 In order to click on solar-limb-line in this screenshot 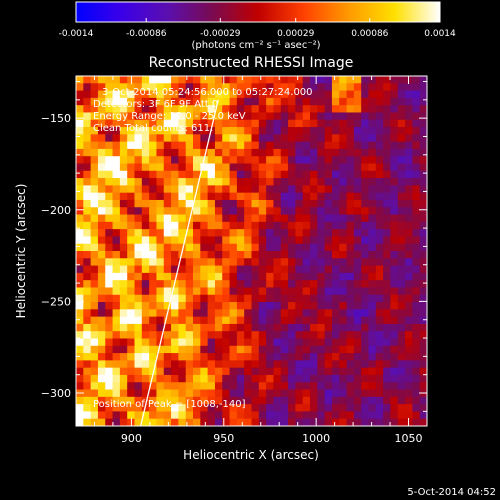, I will do `click(179, 263)`.